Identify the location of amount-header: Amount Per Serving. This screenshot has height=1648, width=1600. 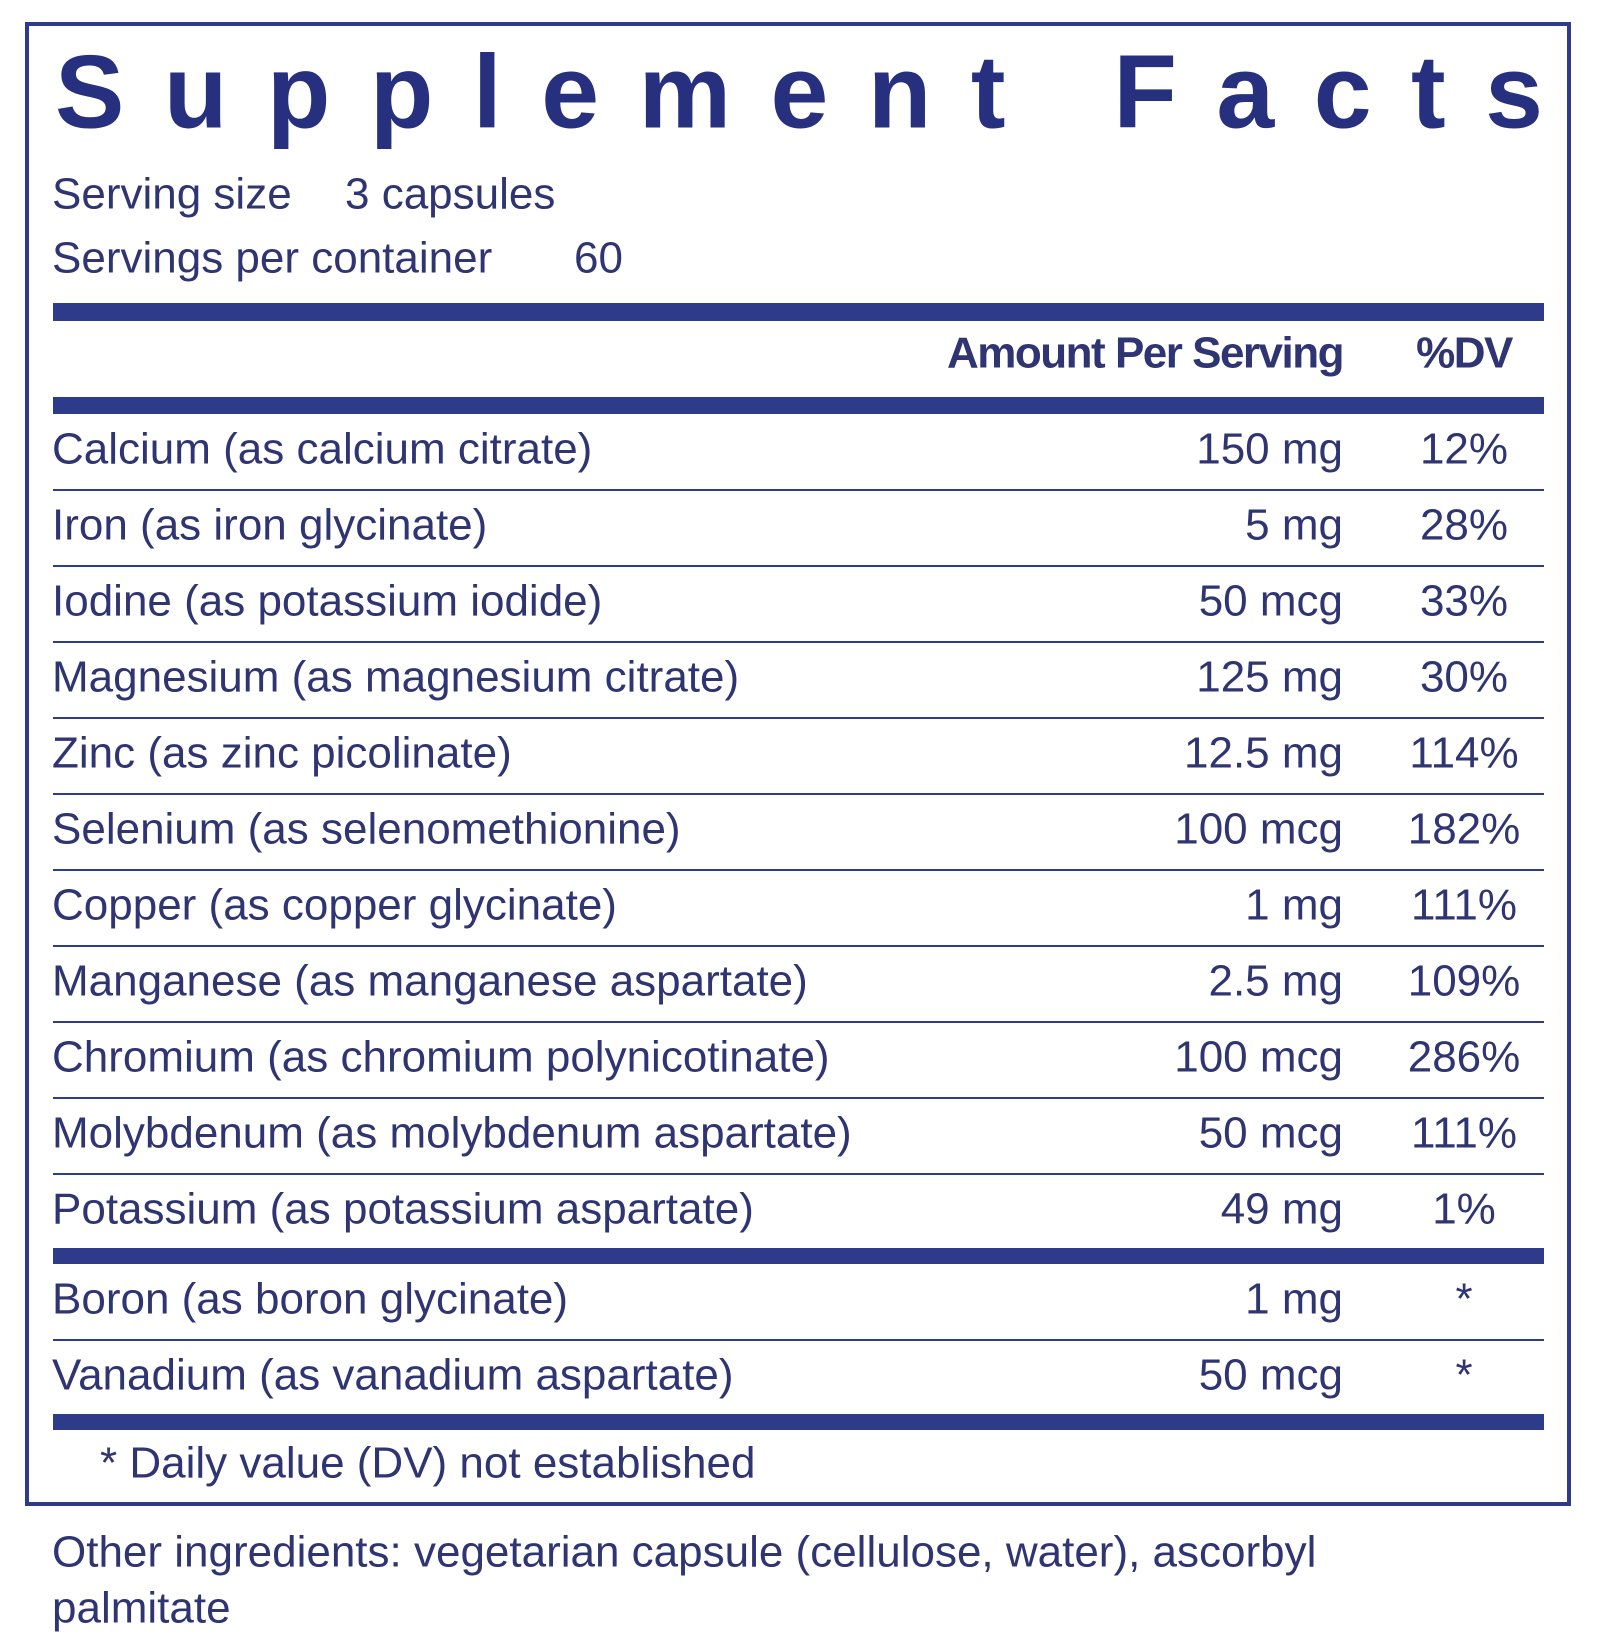
(1145, 353).